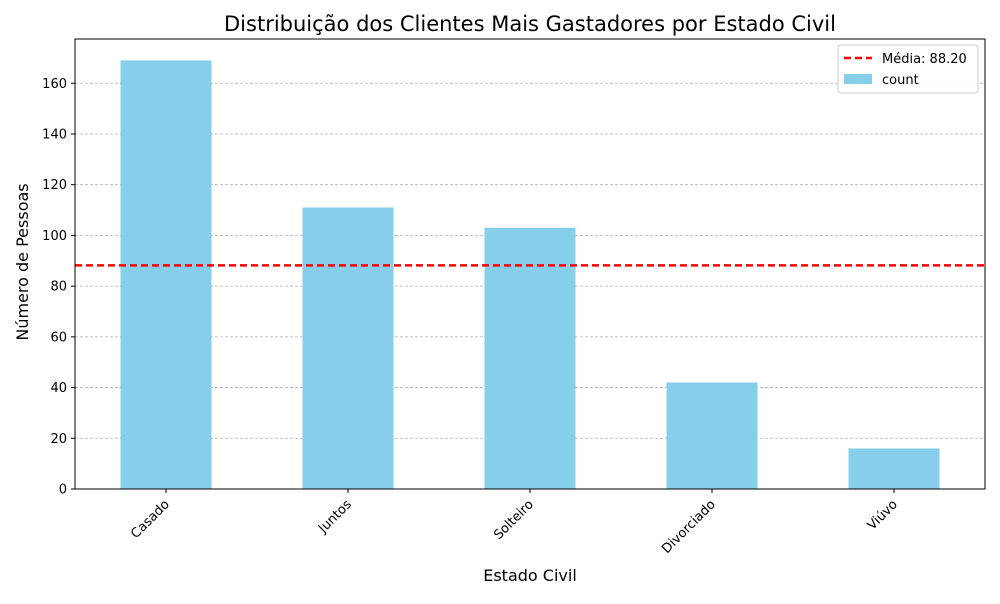  Describe the element at coordinates (894, 468) in the screenshot. I see `bar-viúvo` at that location.